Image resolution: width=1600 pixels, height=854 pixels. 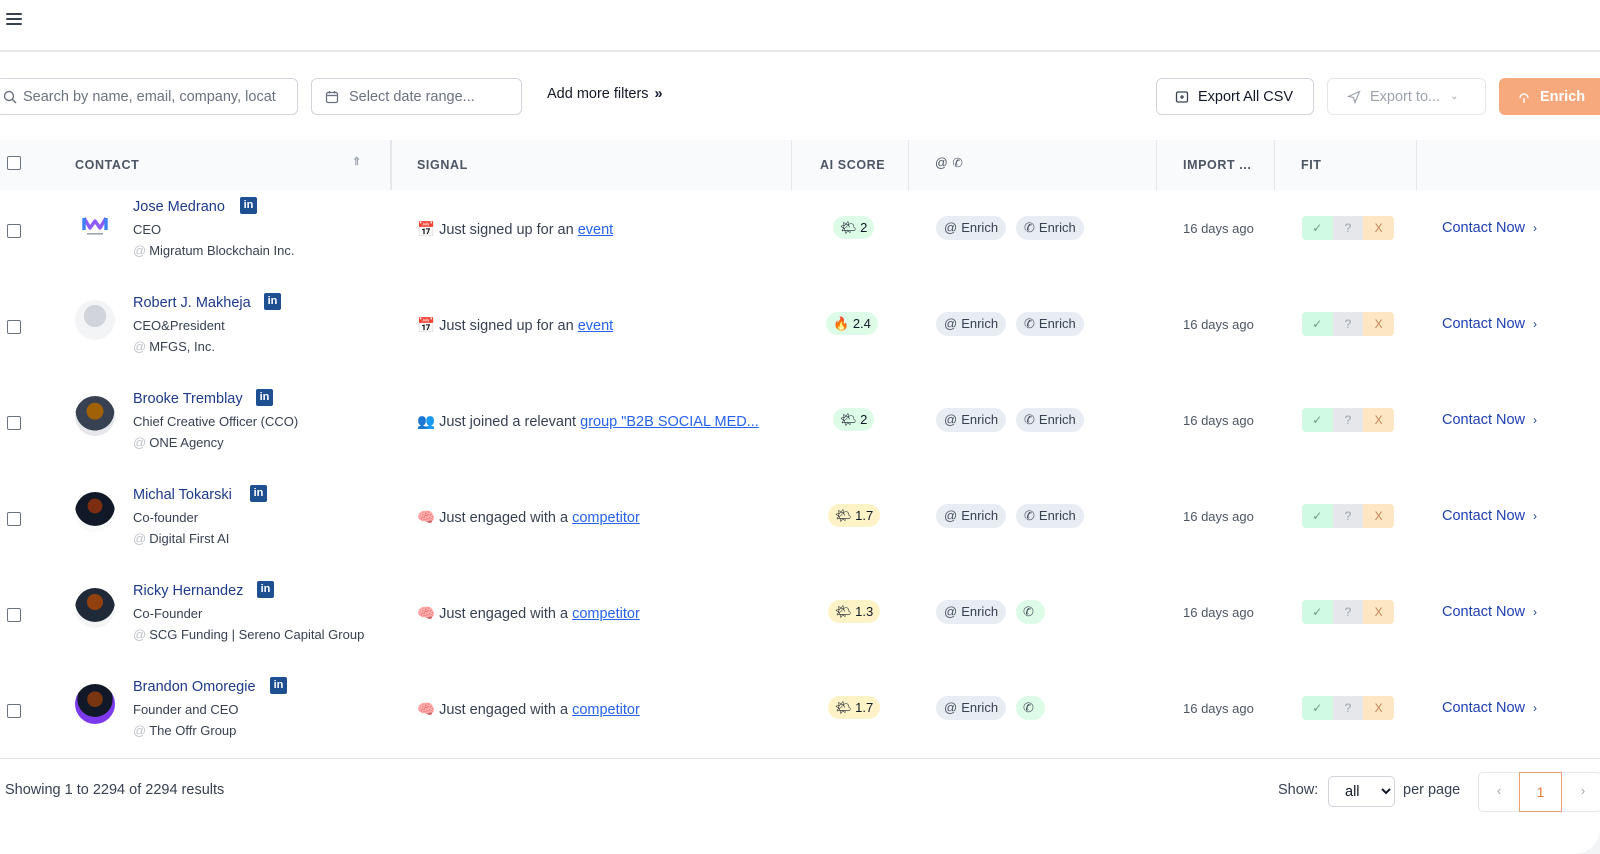 I want to click on fit-selector: ✓ ? X, so click(x=1348, y=228).